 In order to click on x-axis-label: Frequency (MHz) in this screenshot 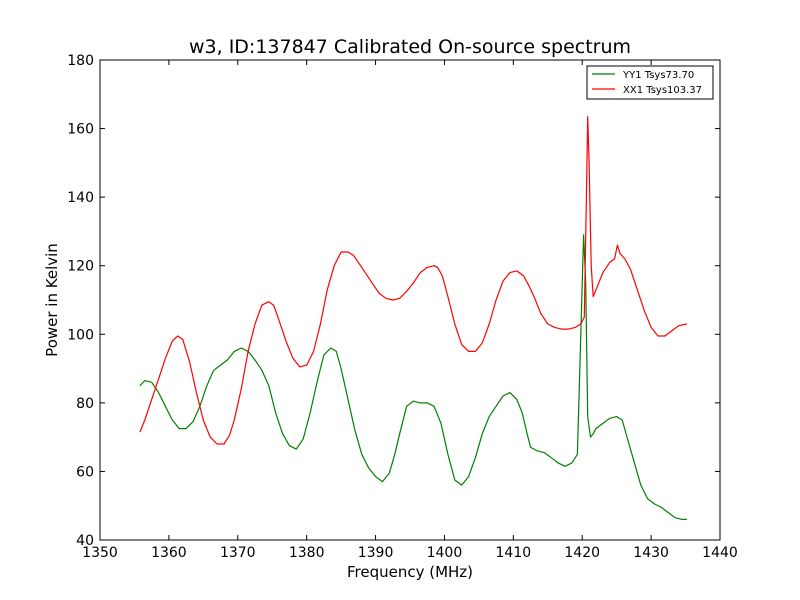, I will do `click(410, 572)`.